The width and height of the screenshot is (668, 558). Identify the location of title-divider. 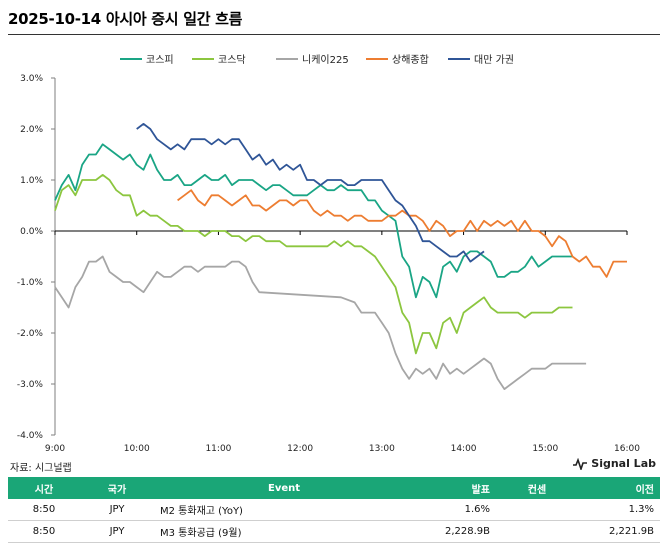
(334, 34).